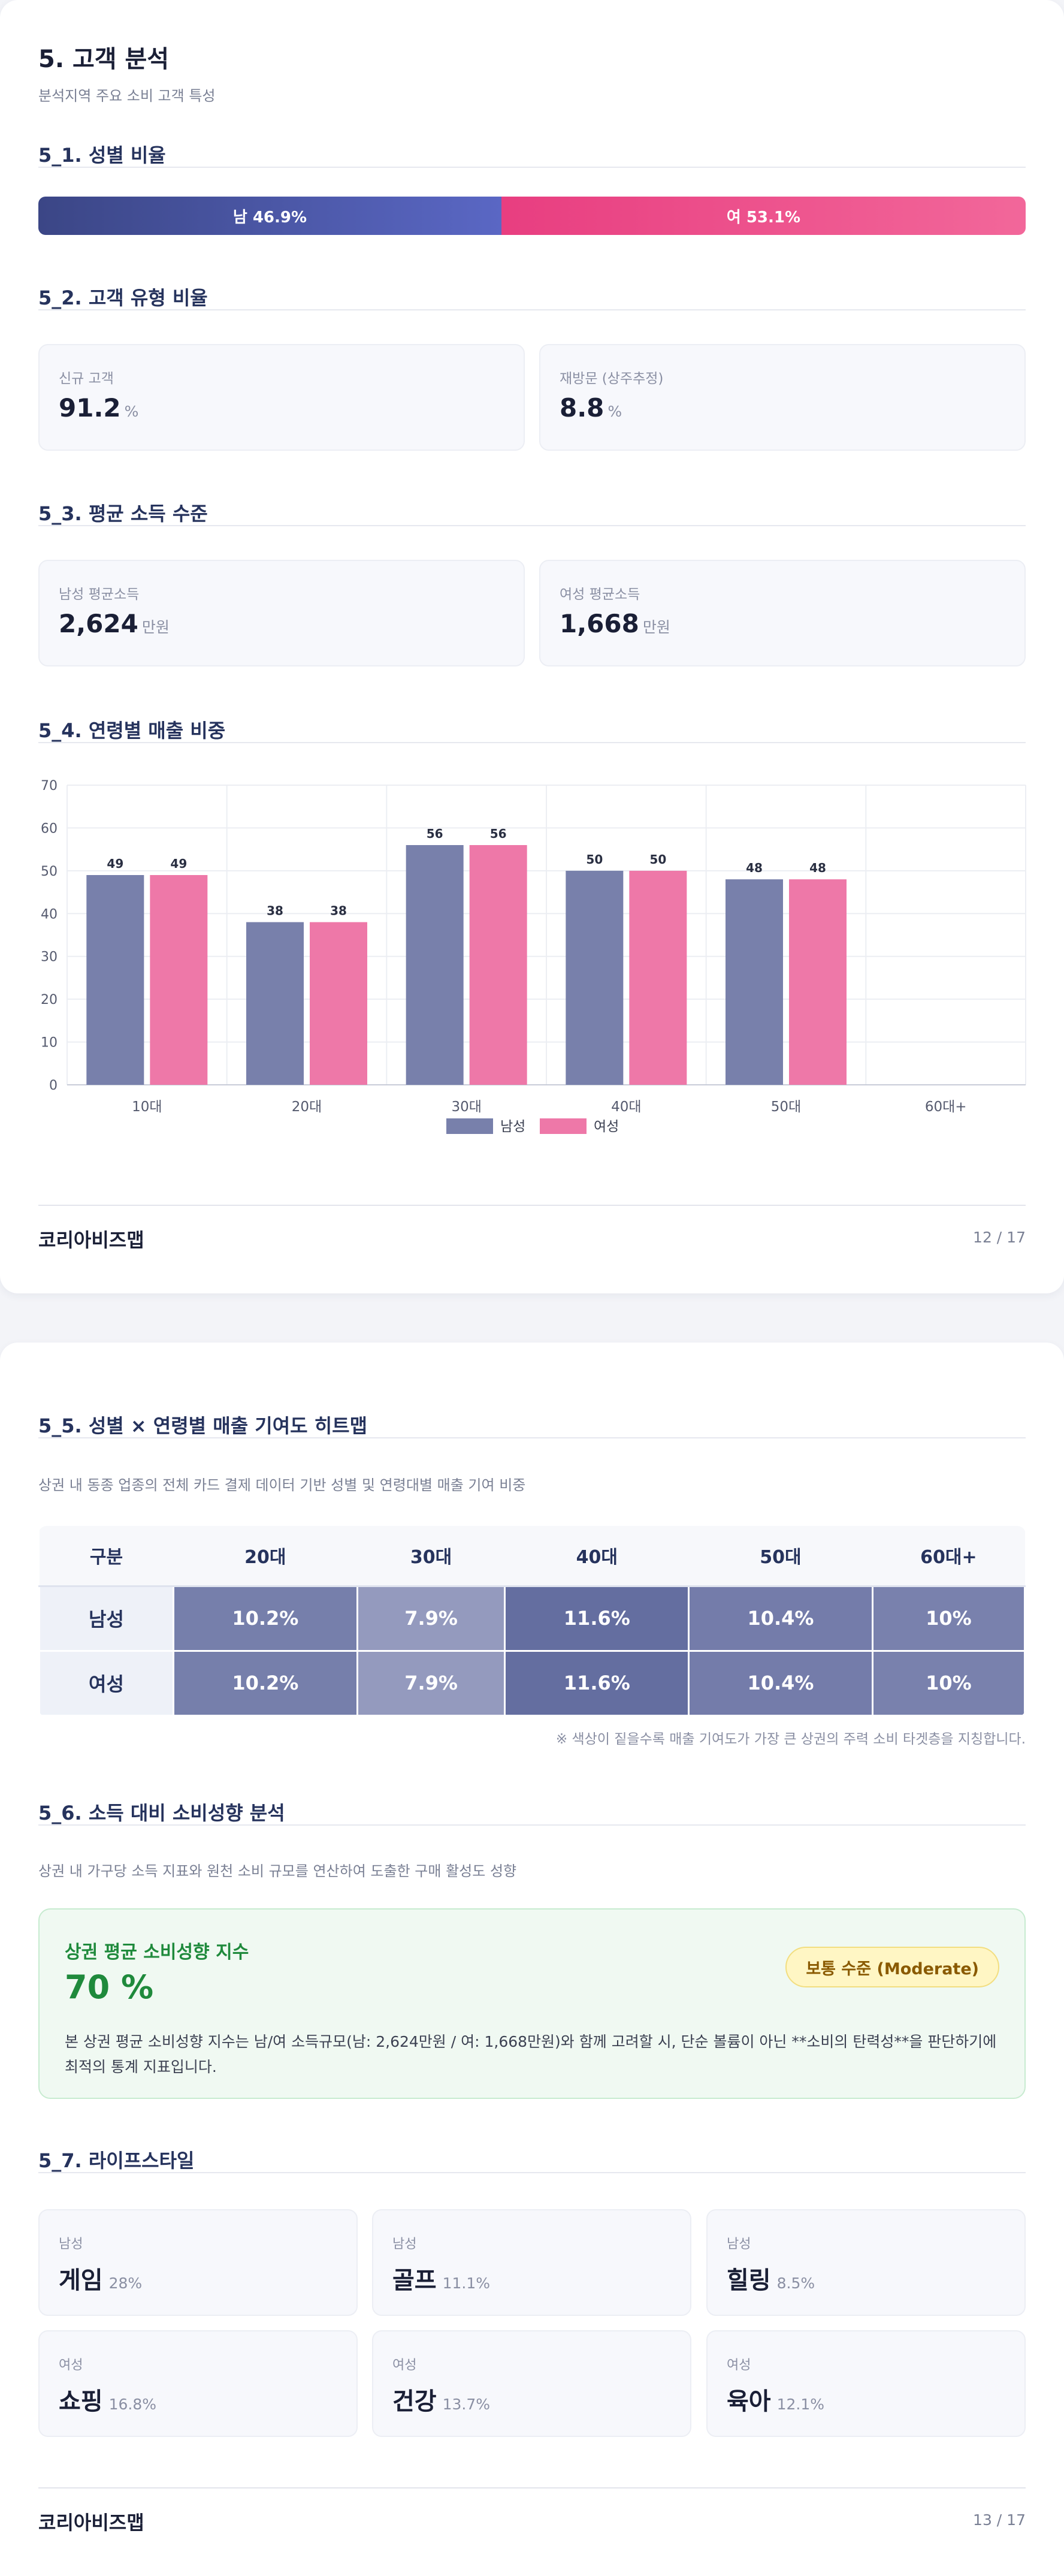  Describe the element at coordinates (49, 1043) in the screenshot. I see `y-tick-label: 10` at that location.